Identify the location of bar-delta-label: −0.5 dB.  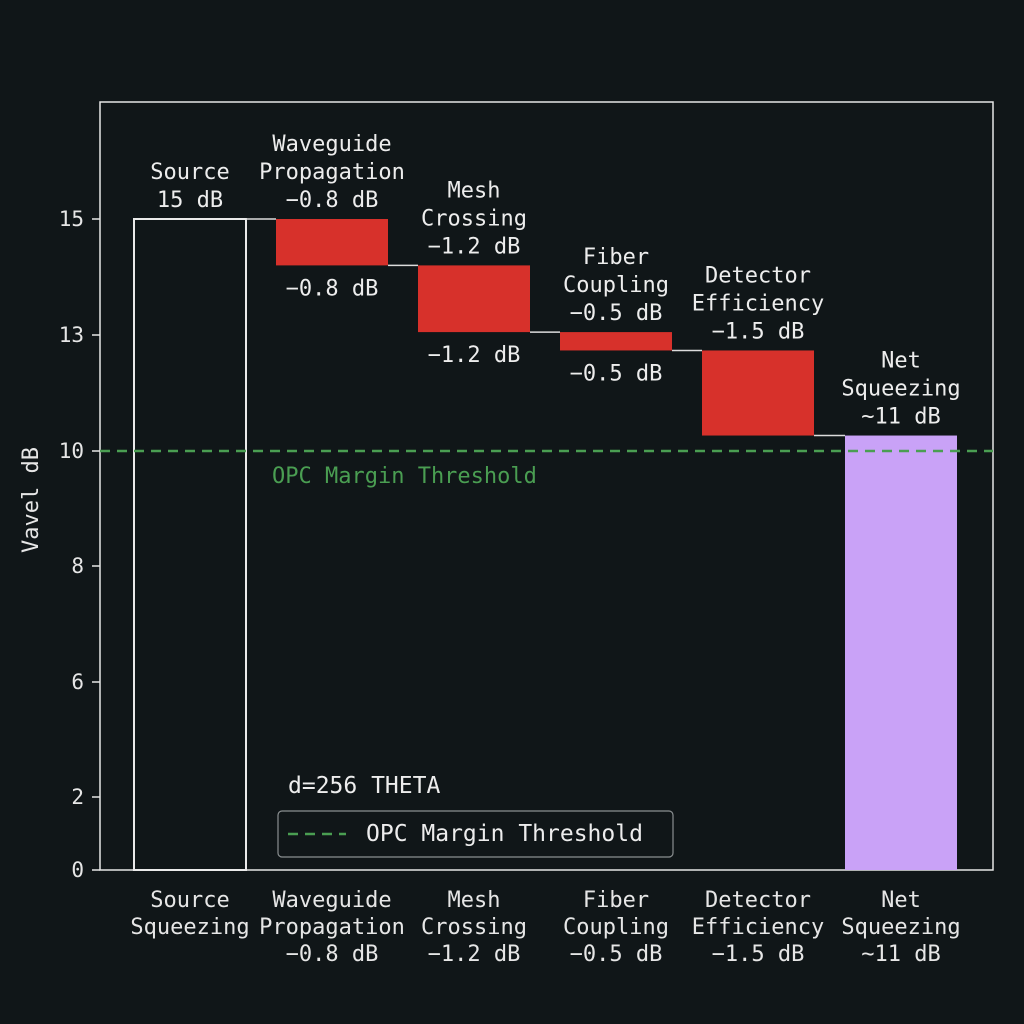
(616, 373).